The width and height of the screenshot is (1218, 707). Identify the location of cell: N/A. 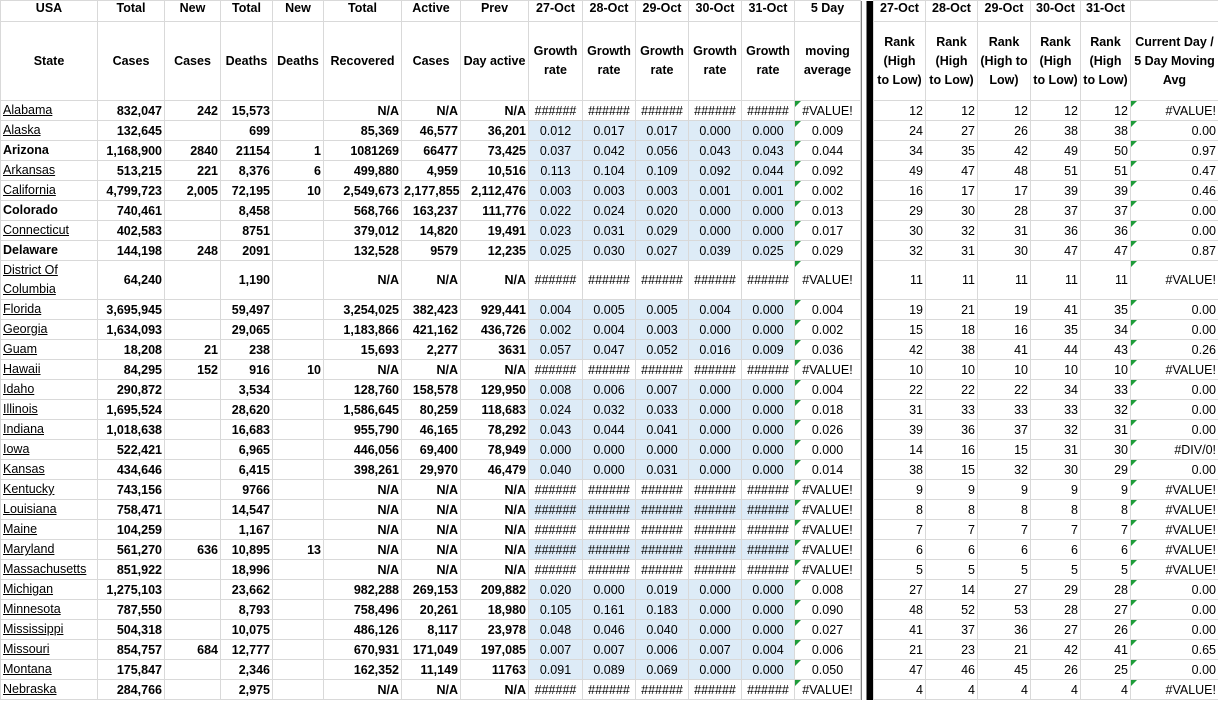
(362, 549).